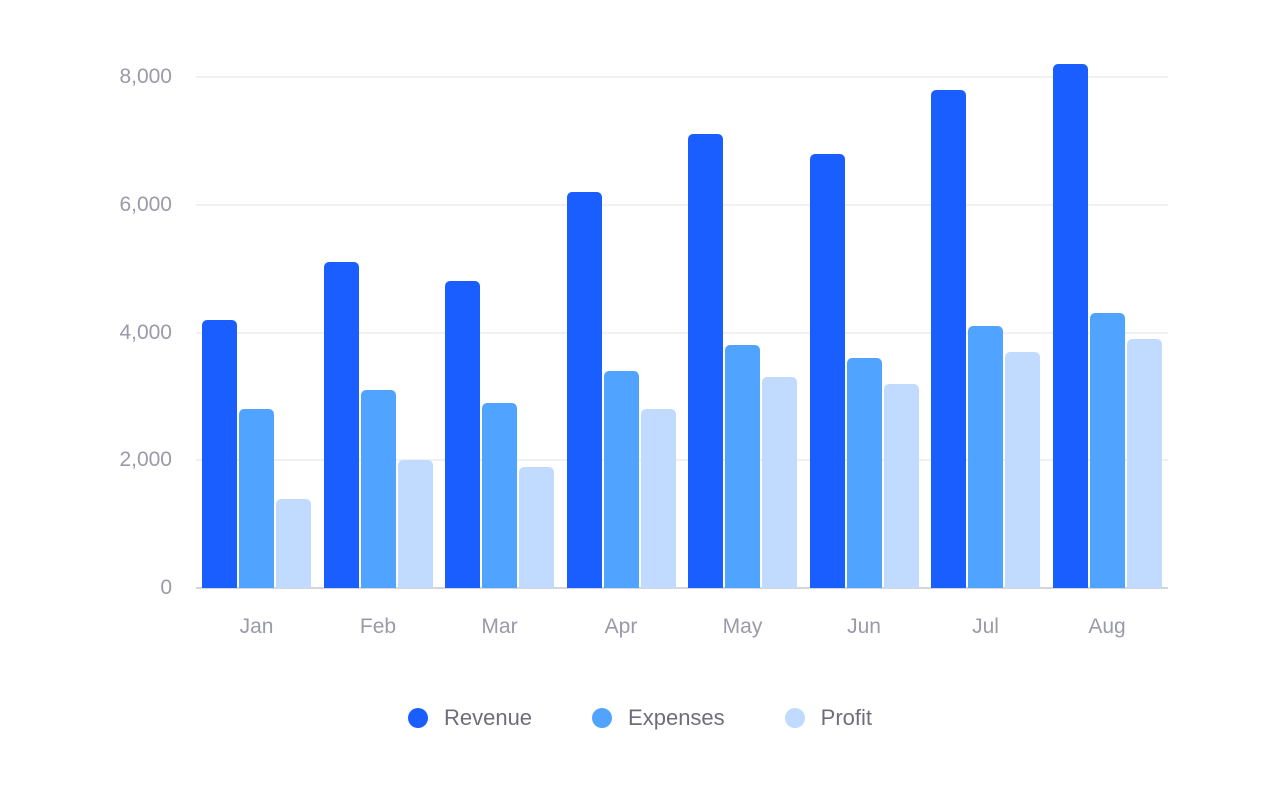 The width and height of the screenshot is (1280, 800). I want to click on legend-item-profit: Profit, so click(828, 718).